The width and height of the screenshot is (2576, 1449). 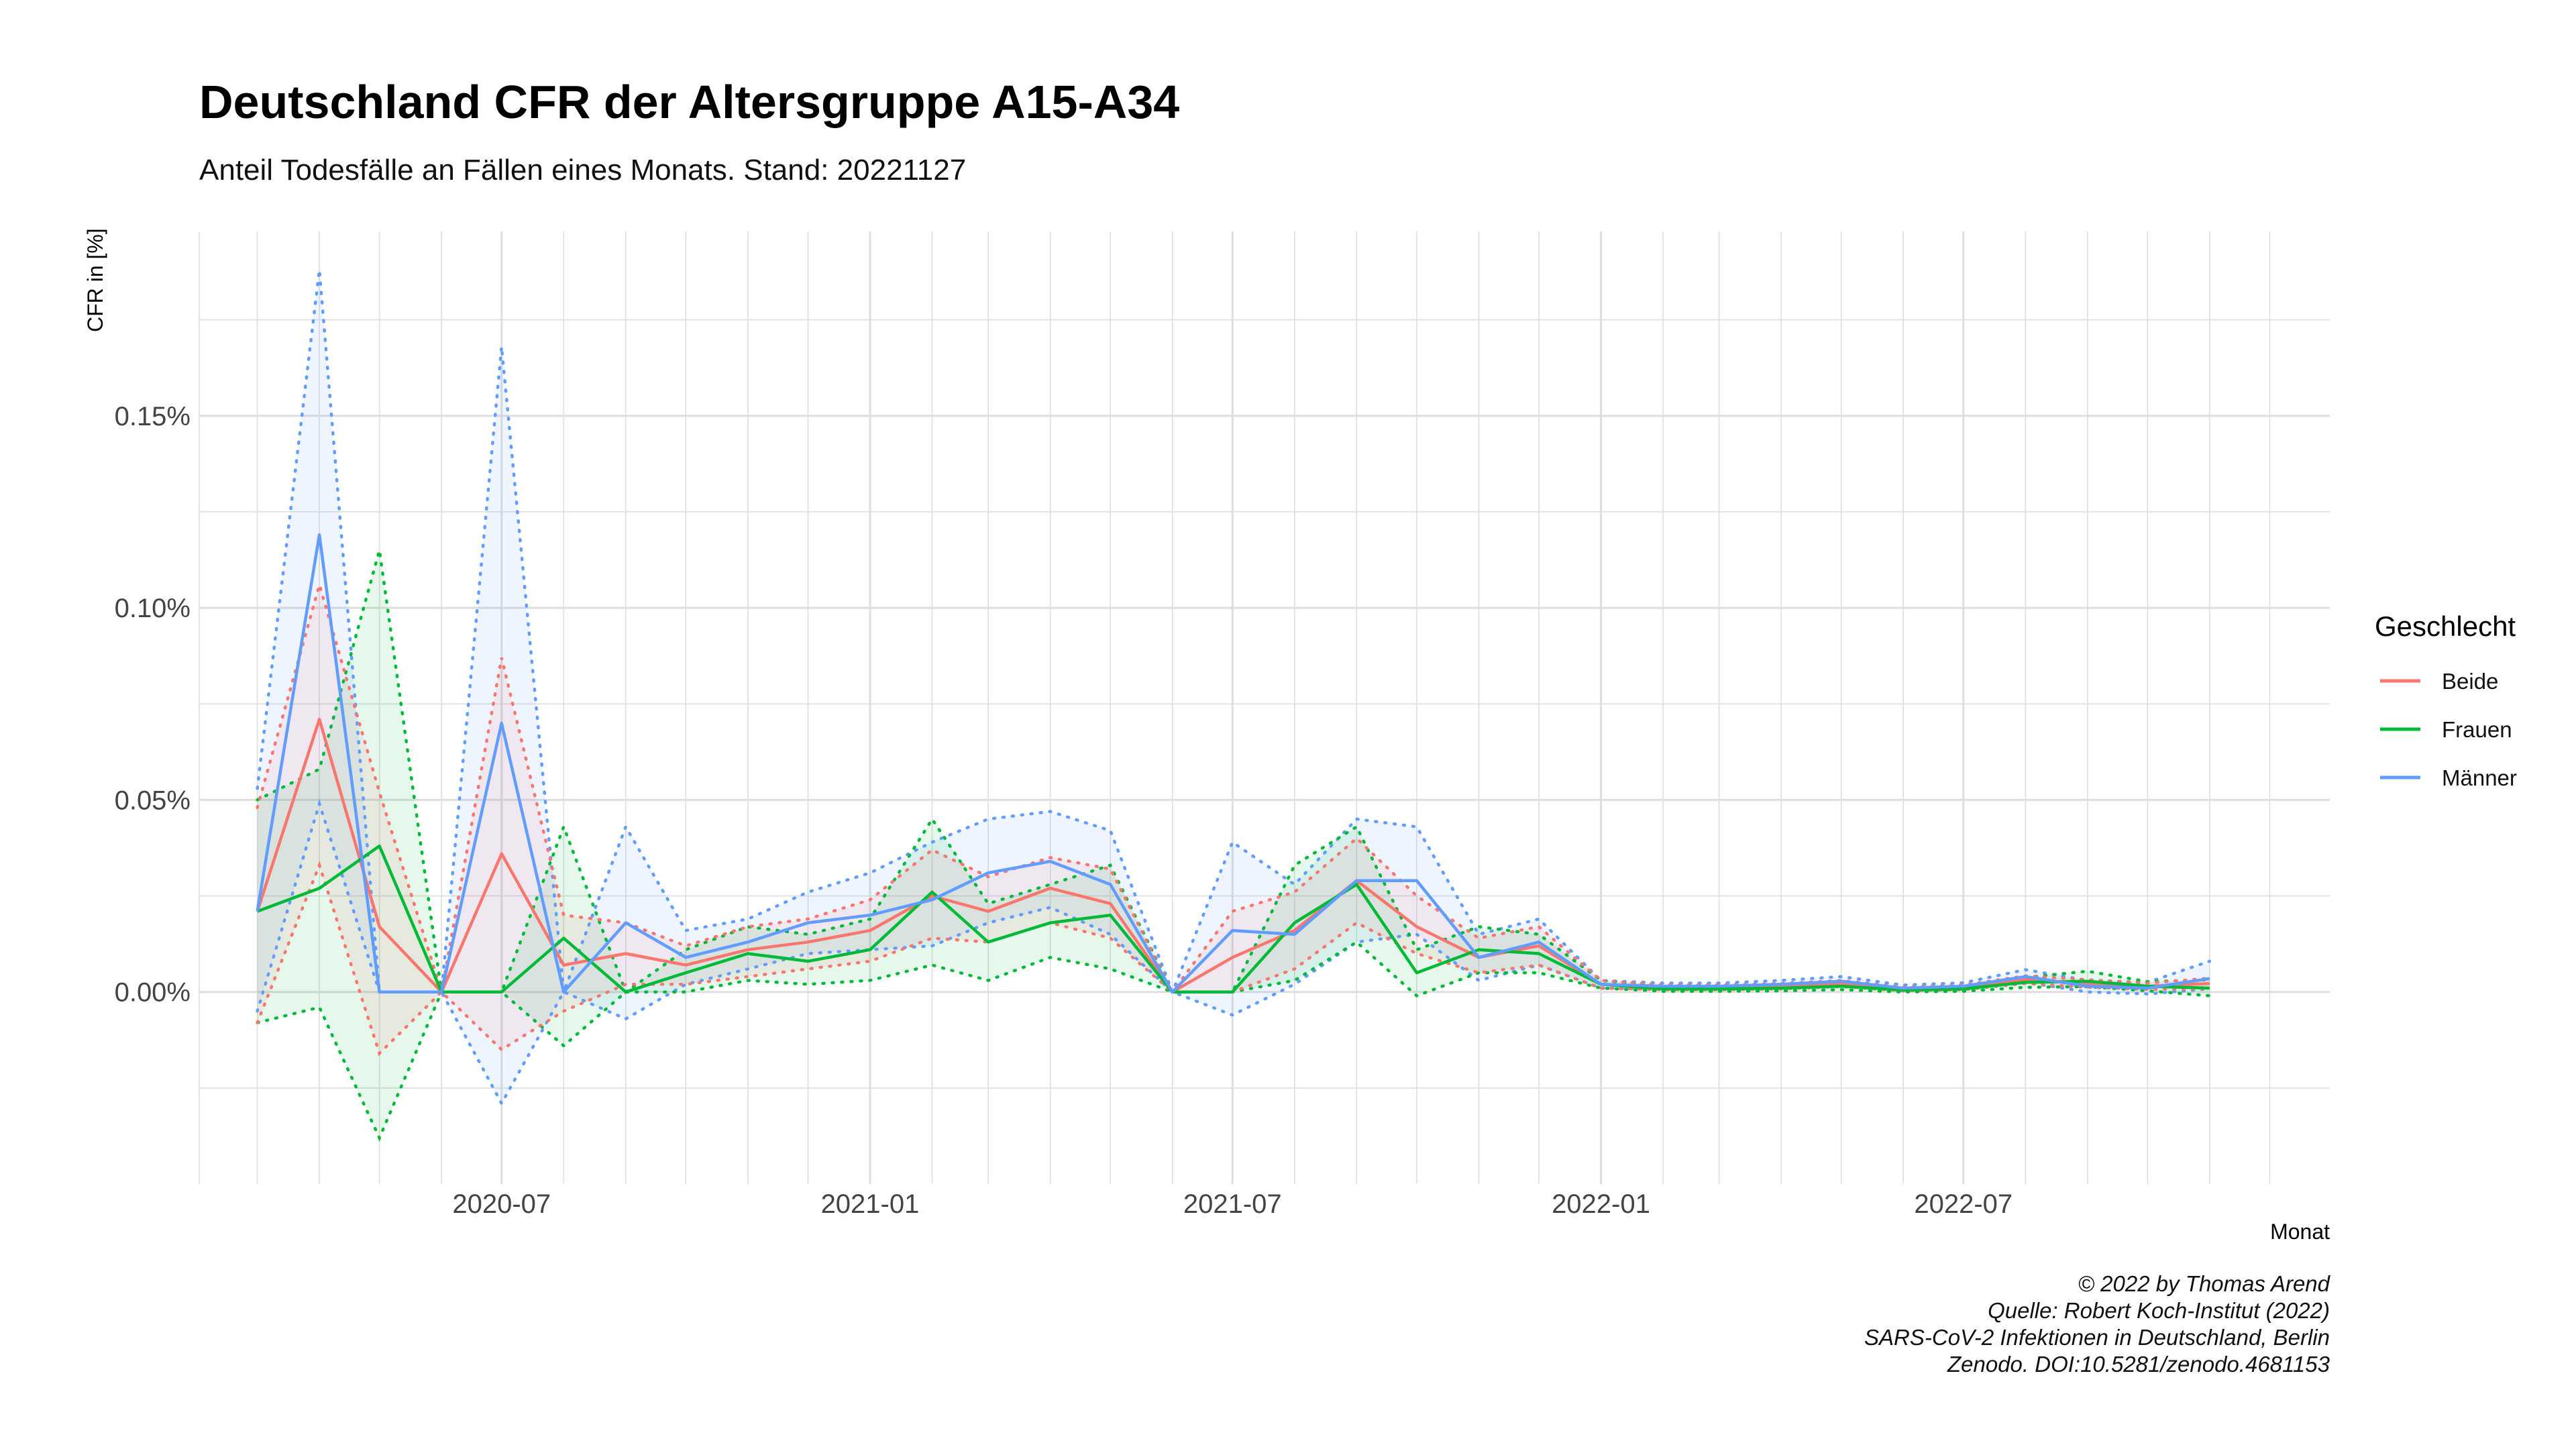 What do you see at coordinates (870, 1204) in the screenshot?
I see `x-tick-label: 2021-01` at bounding box center [870, 1204].